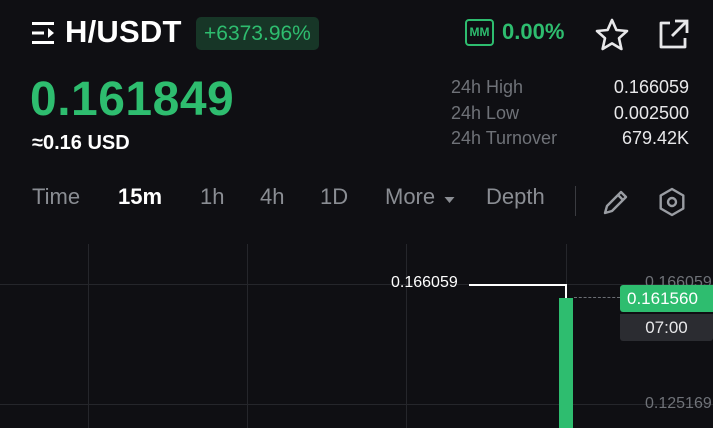  Describe the element at coordinates (597, 297) in the screenshot. I see `current-price-line` at that location.